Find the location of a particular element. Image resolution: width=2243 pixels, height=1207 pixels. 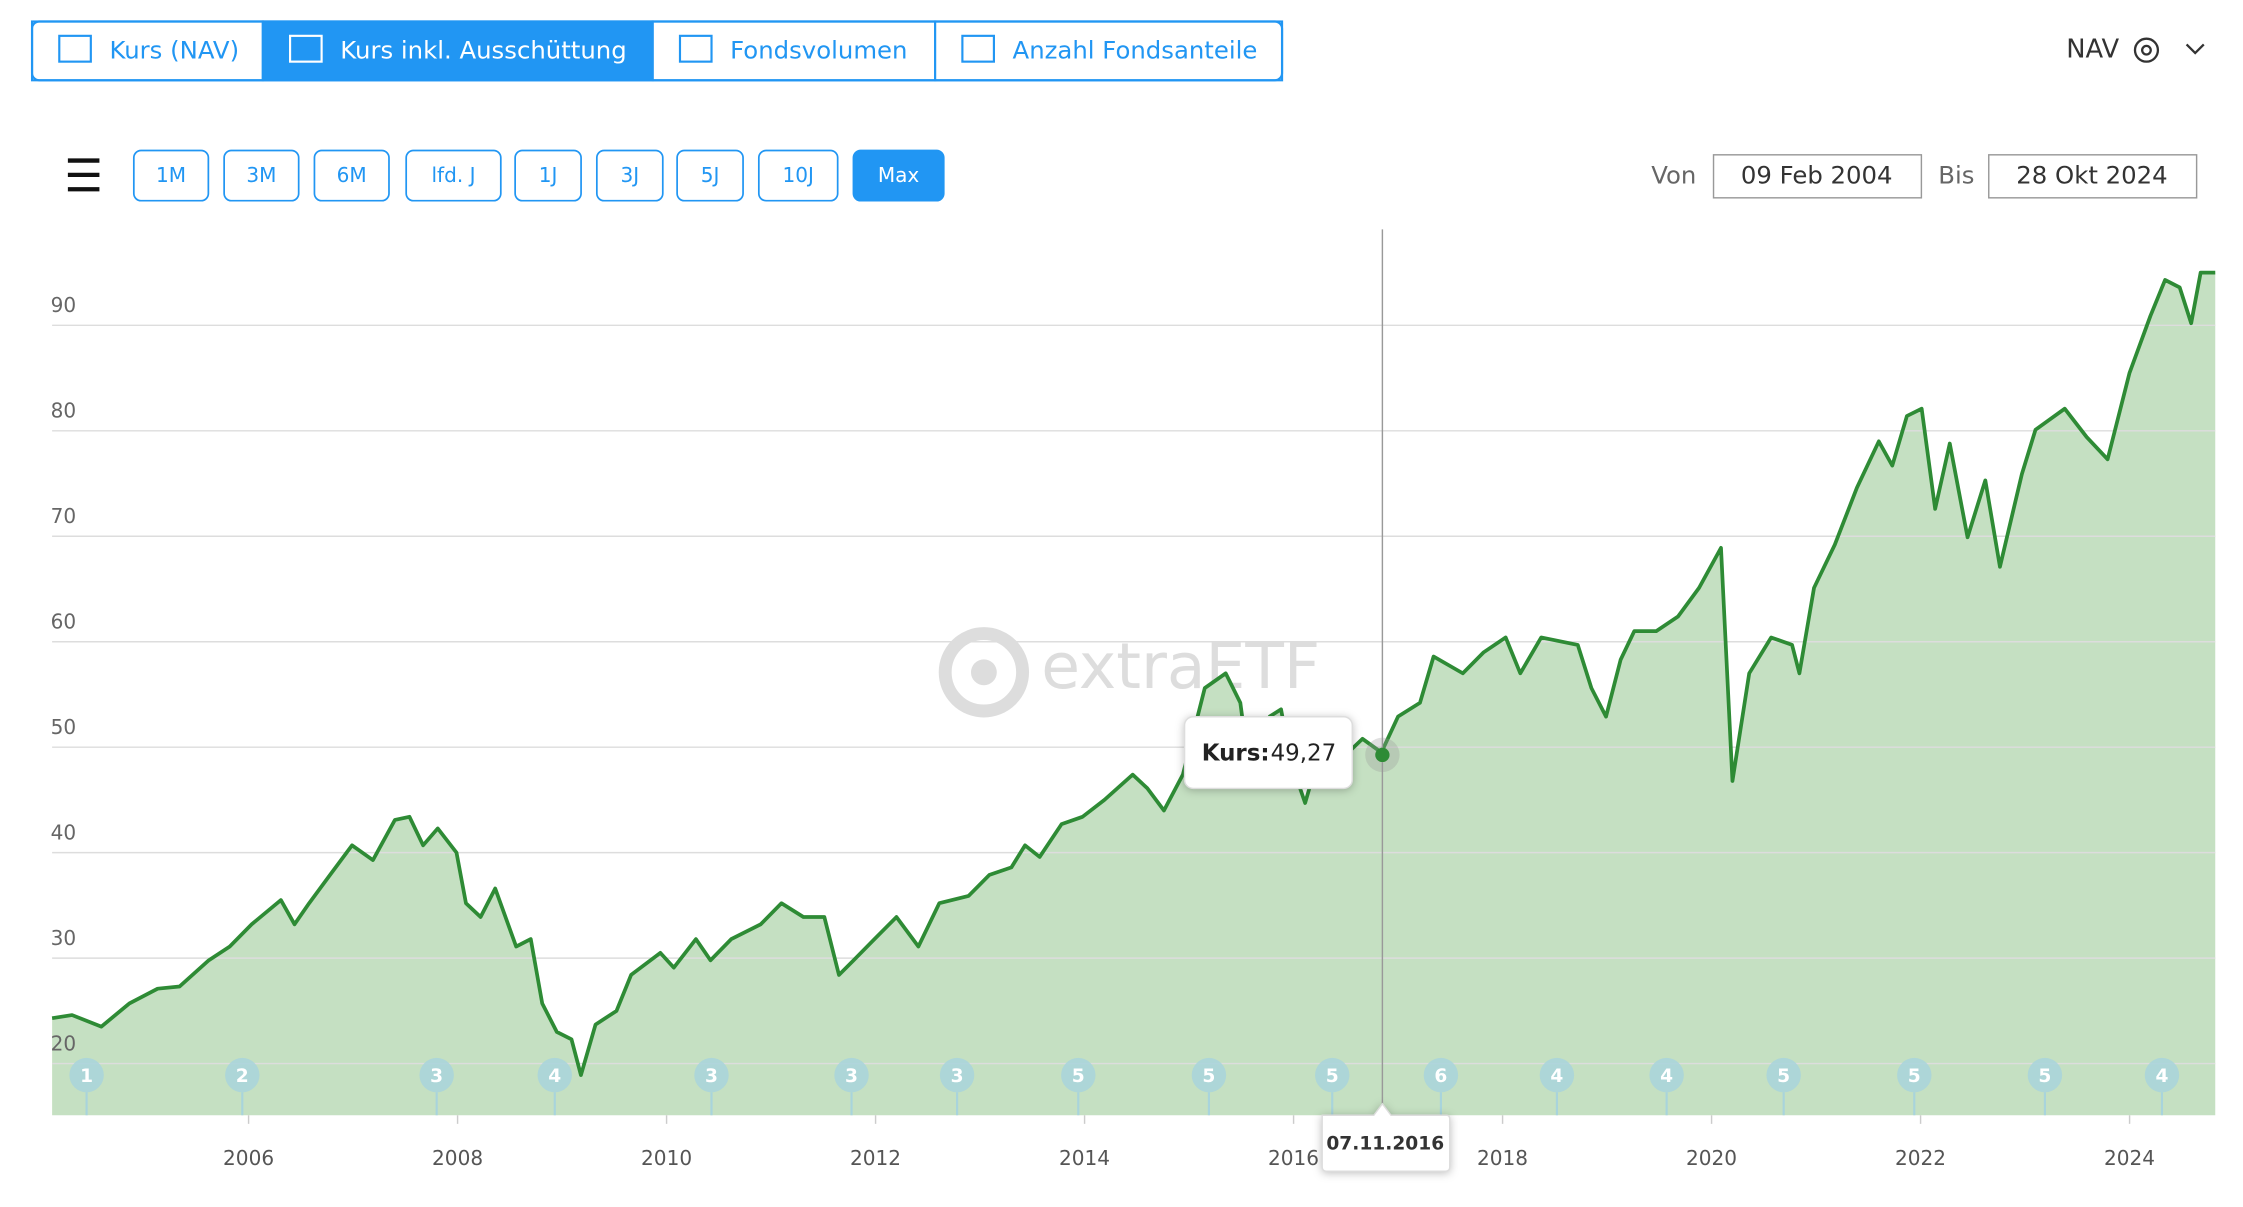

y-tick-label: 30 is located at coordinates (64, 938).